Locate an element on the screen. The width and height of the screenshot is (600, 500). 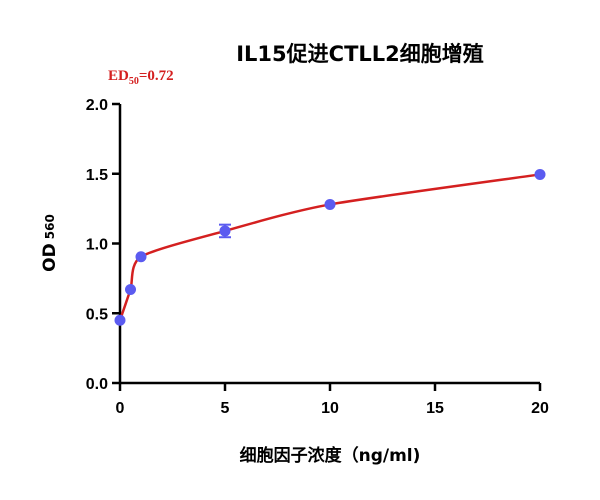
y-tick-label: 2.0 is located at coordinates (97, 105).